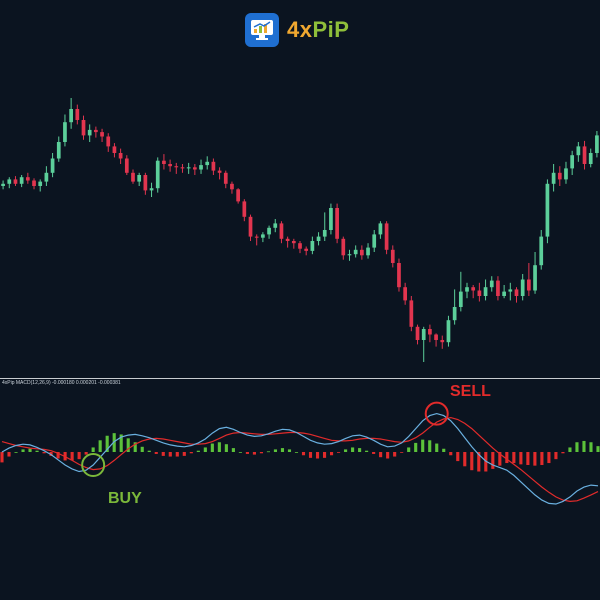  Describe the element at coordinates (331, 29) in the screenshot. I see `brand-name-part2: PiP` at that location.